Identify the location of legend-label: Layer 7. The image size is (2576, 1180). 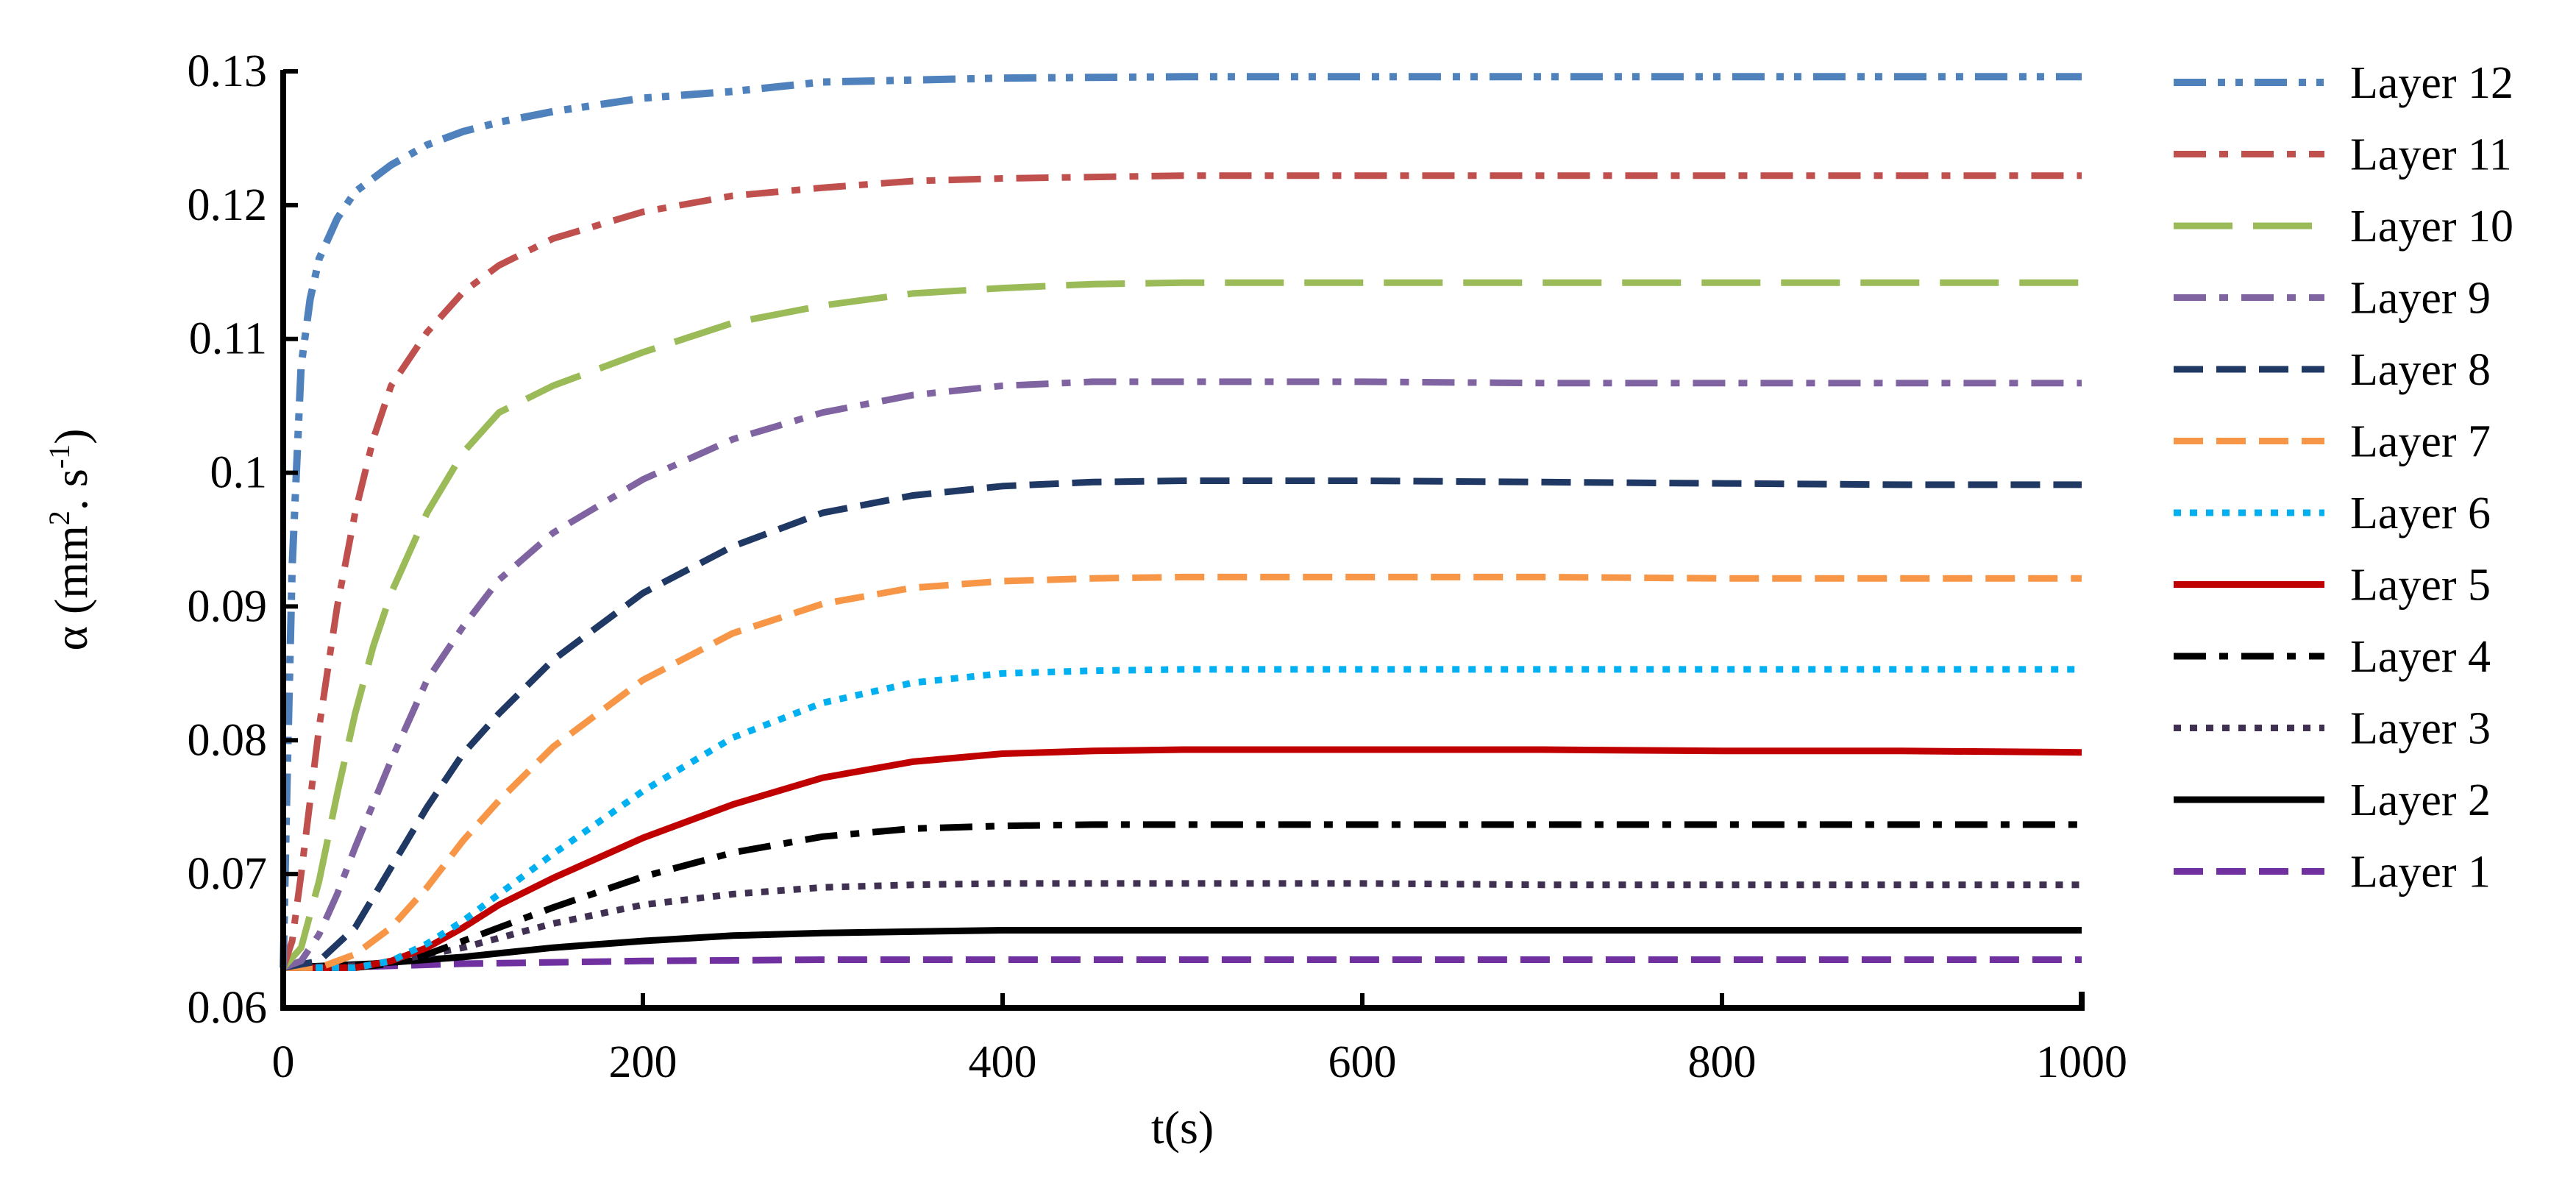
(2420, 442).